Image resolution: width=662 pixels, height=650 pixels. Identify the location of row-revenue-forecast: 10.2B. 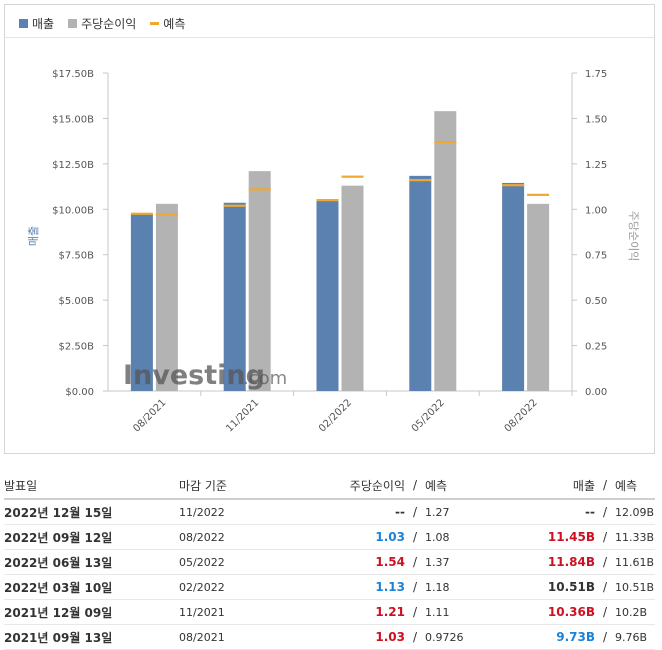
(631, 612).